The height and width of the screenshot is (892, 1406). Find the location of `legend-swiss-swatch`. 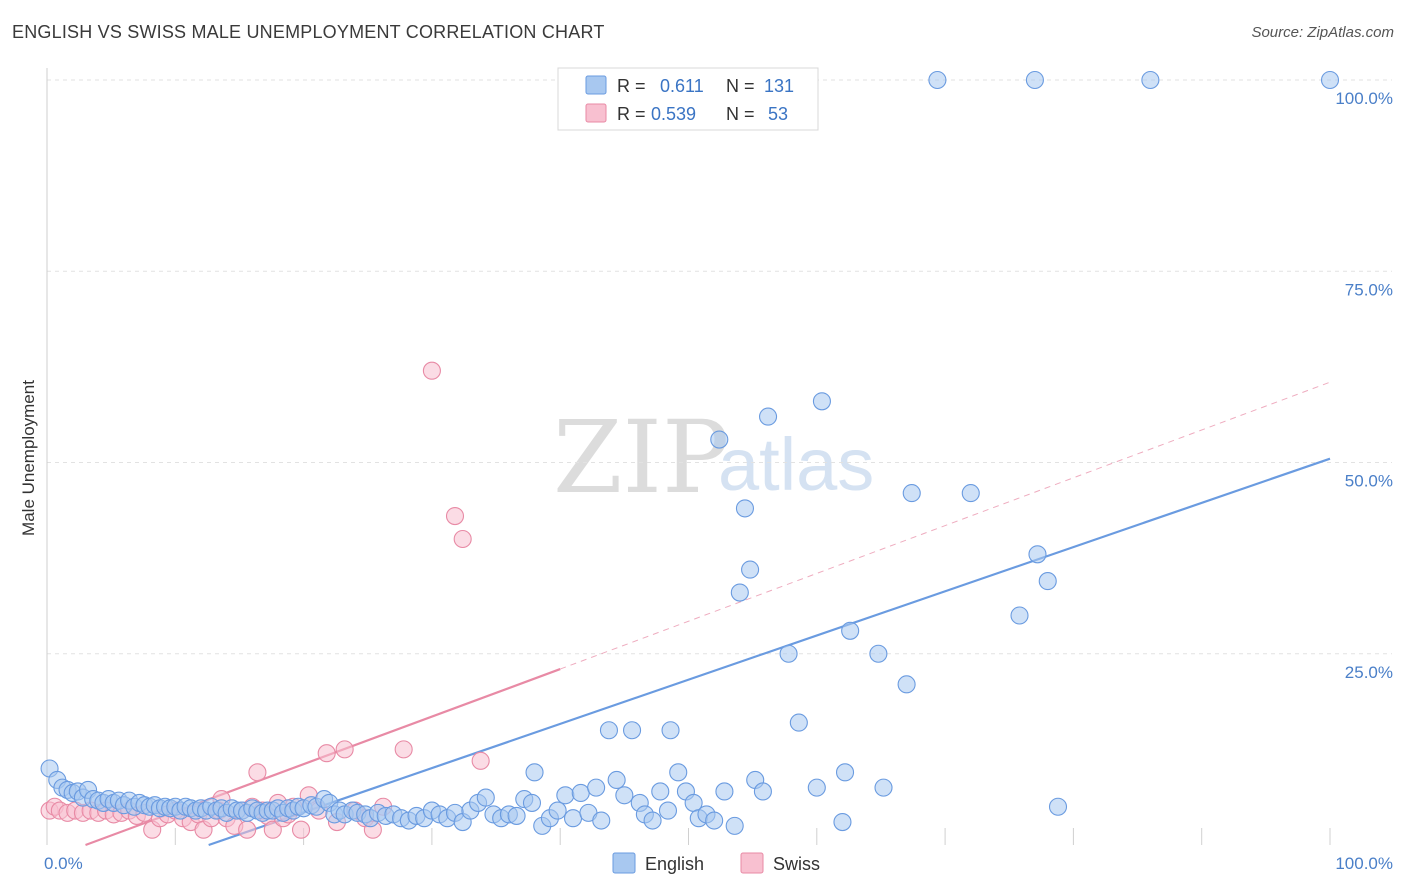

legend-swiss-swatch is located at coordinates (596, 113).